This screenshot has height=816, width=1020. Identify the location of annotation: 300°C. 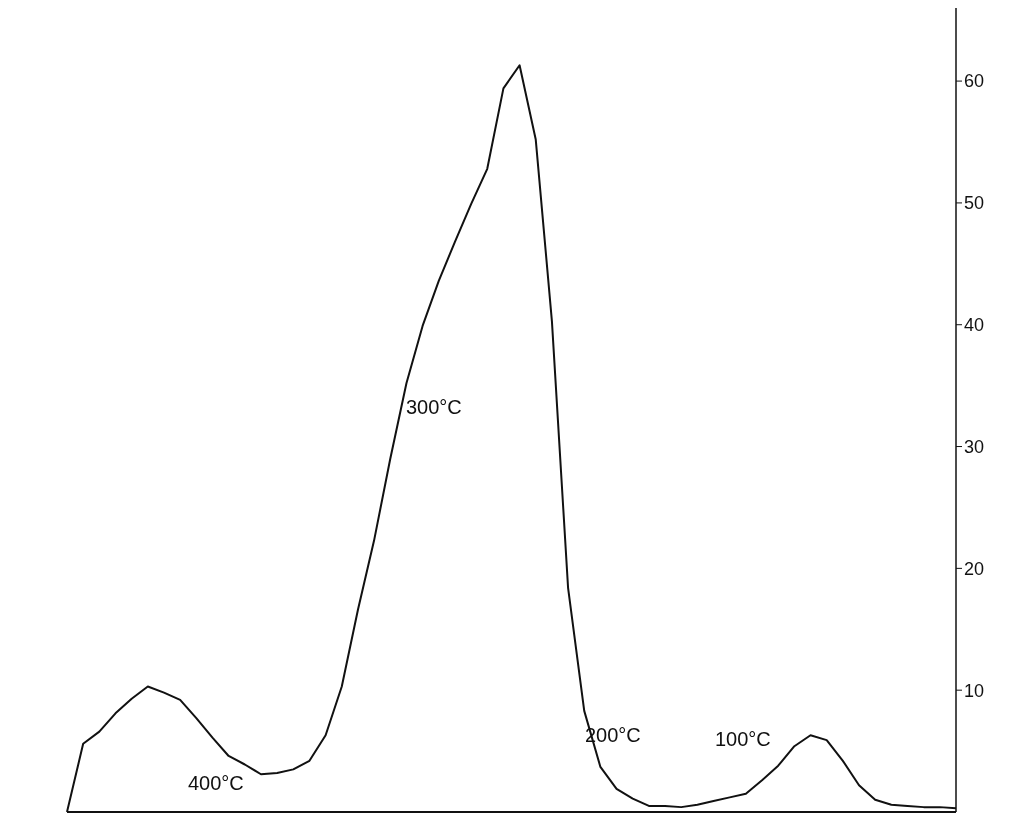
(434, 407).